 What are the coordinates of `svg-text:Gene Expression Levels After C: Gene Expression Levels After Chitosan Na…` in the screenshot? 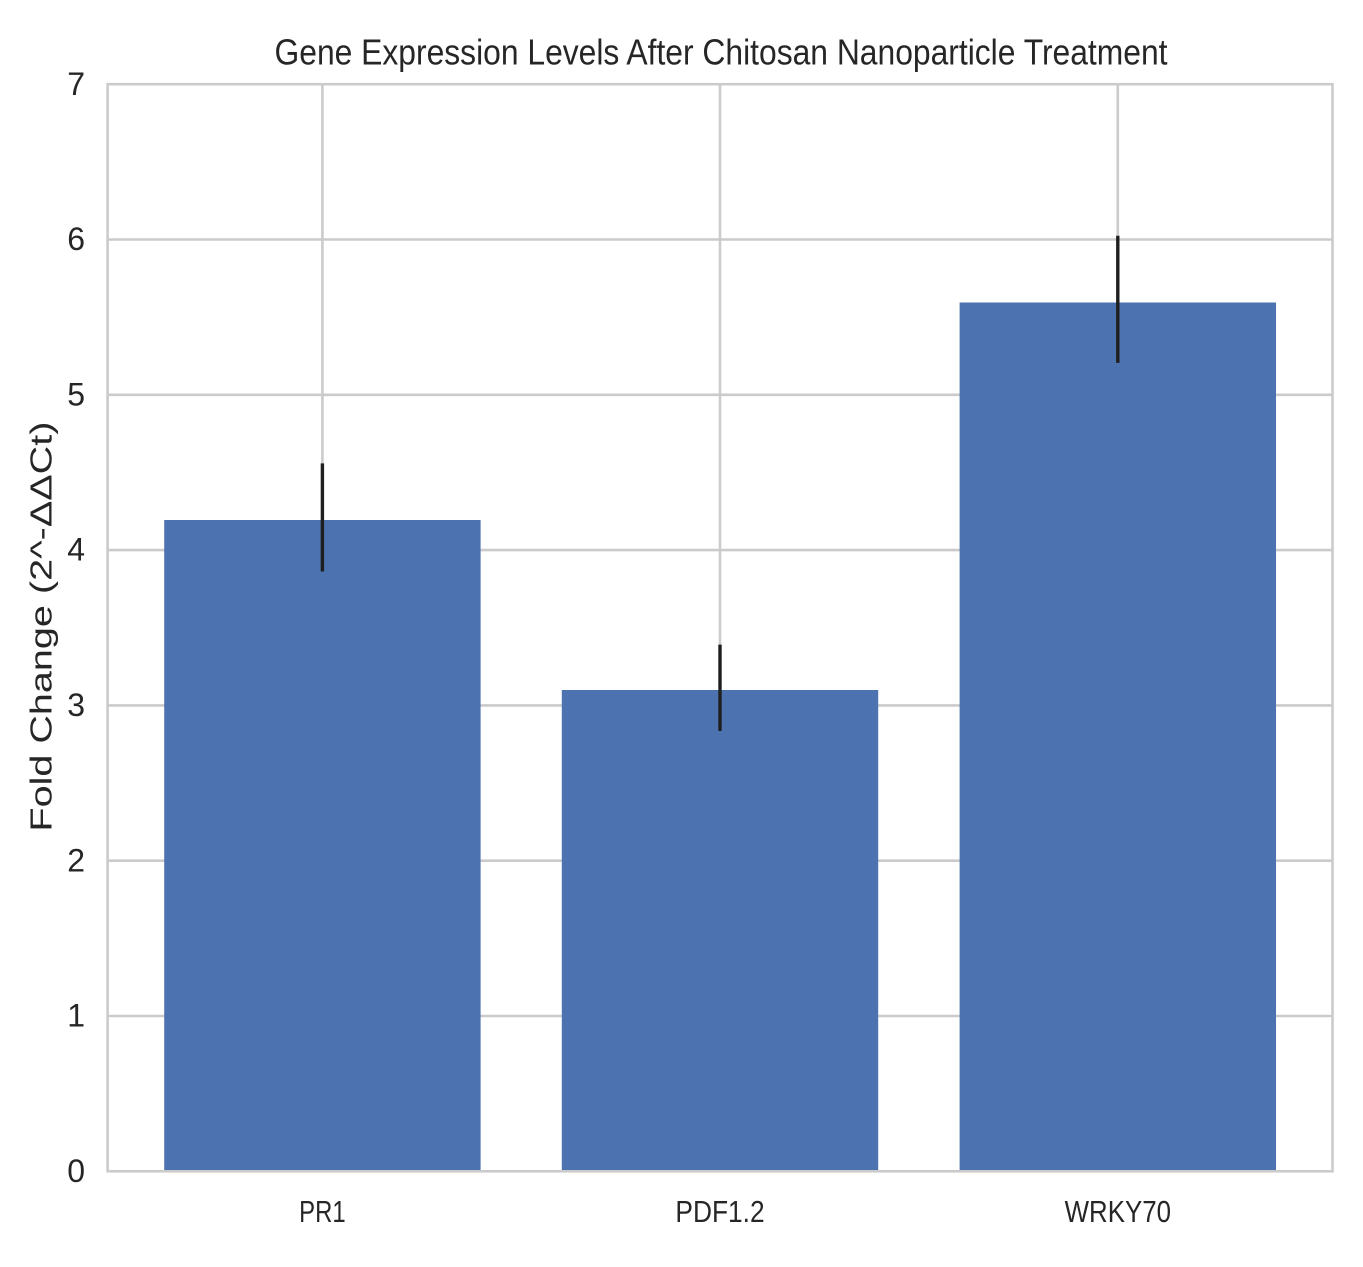 It's located at (721, 52).